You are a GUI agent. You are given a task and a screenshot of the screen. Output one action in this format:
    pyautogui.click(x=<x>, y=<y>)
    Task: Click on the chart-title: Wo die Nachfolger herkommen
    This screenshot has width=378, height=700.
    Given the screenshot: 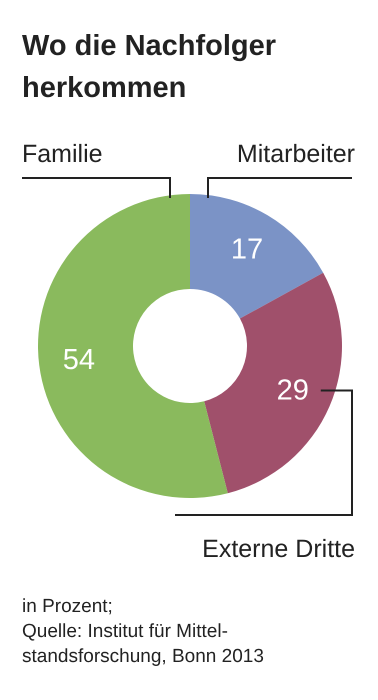 What is the action you would take?
    pyautogui.click(x=149, y=67)
    